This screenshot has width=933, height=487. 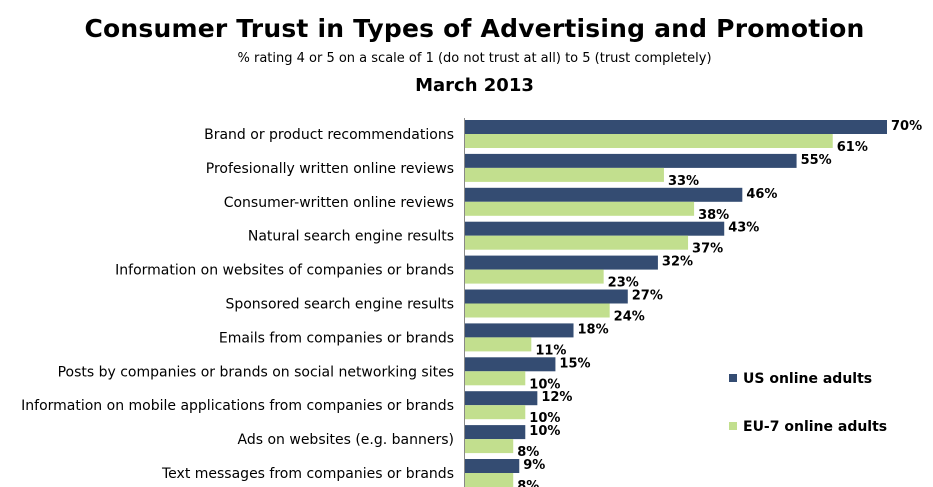 What do you see at coordinates (474, 85) in the screenshot?
I see `chart-date-label: March 2013` at bounding box center [474, 85].